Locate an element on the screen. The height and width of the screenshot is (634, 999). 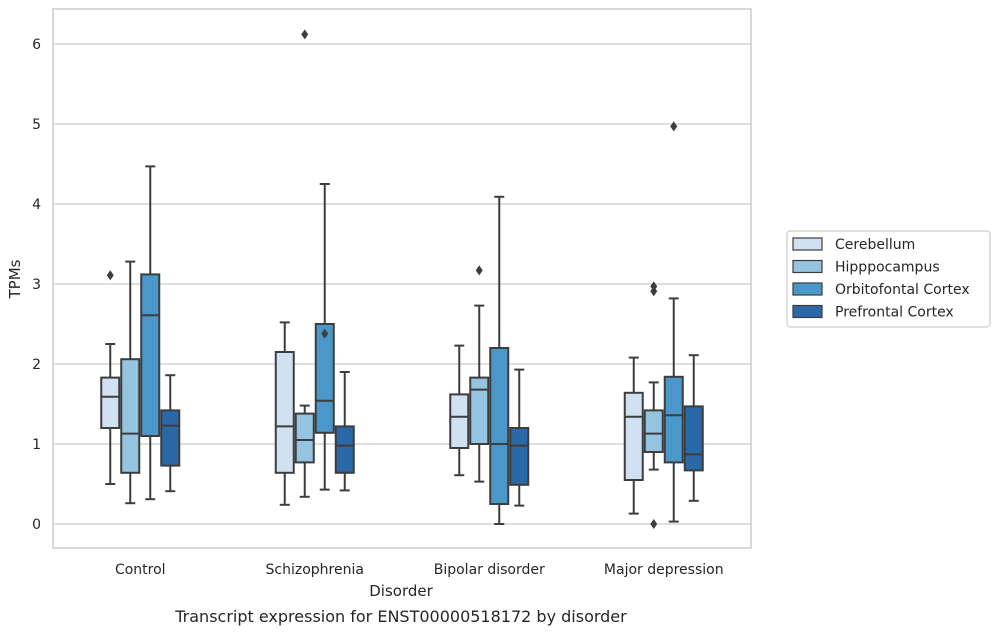
legend-label: Prefrontal Cortex is located at coordinates (894, 313).